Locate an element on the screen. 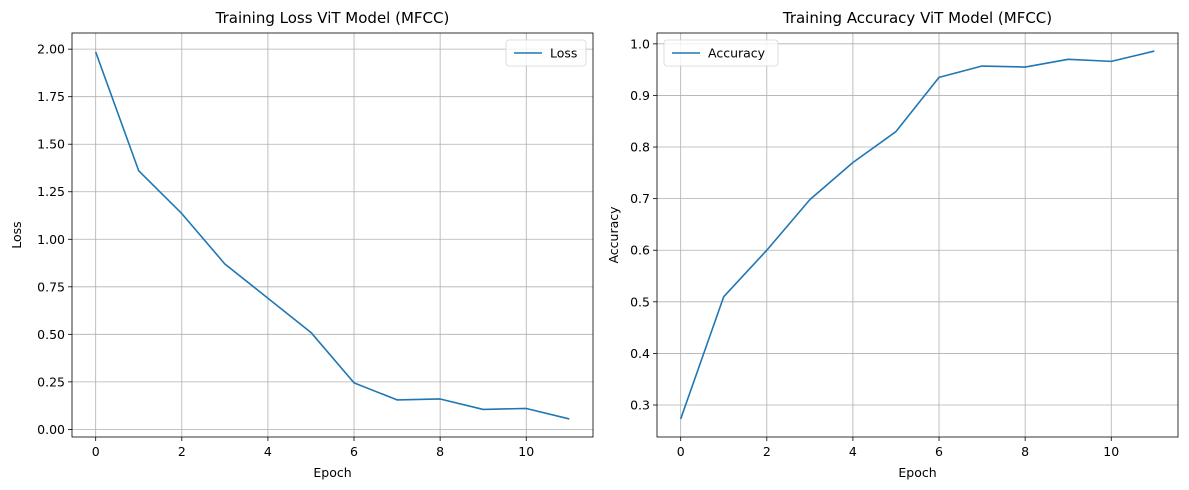  loss-x-tick-label: 2 is located at coordinates (182, 451).